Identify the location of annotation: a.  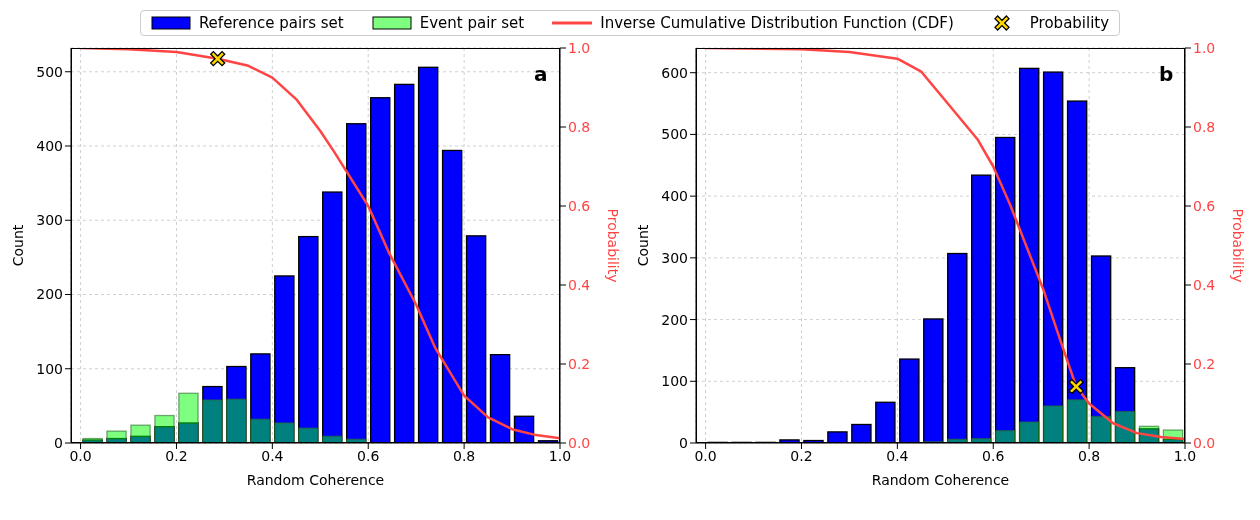
(541, 74).